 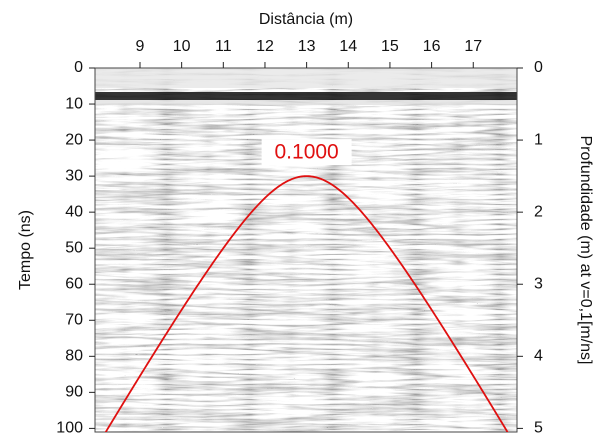 I want to click on x-tick-label: 14, so click(x=348, y=46).